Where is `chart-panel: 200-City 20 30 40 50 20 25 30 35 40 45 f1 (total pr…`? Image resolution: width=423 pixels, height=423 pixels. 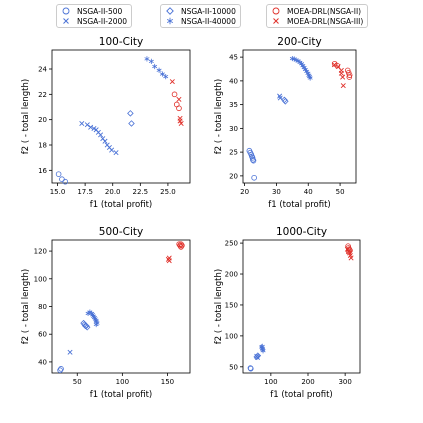
chart-panel: 200-City 20 30 40 50 20 25 30 35 40 45 f1 (total pr… is located at coordinates (285, 123).